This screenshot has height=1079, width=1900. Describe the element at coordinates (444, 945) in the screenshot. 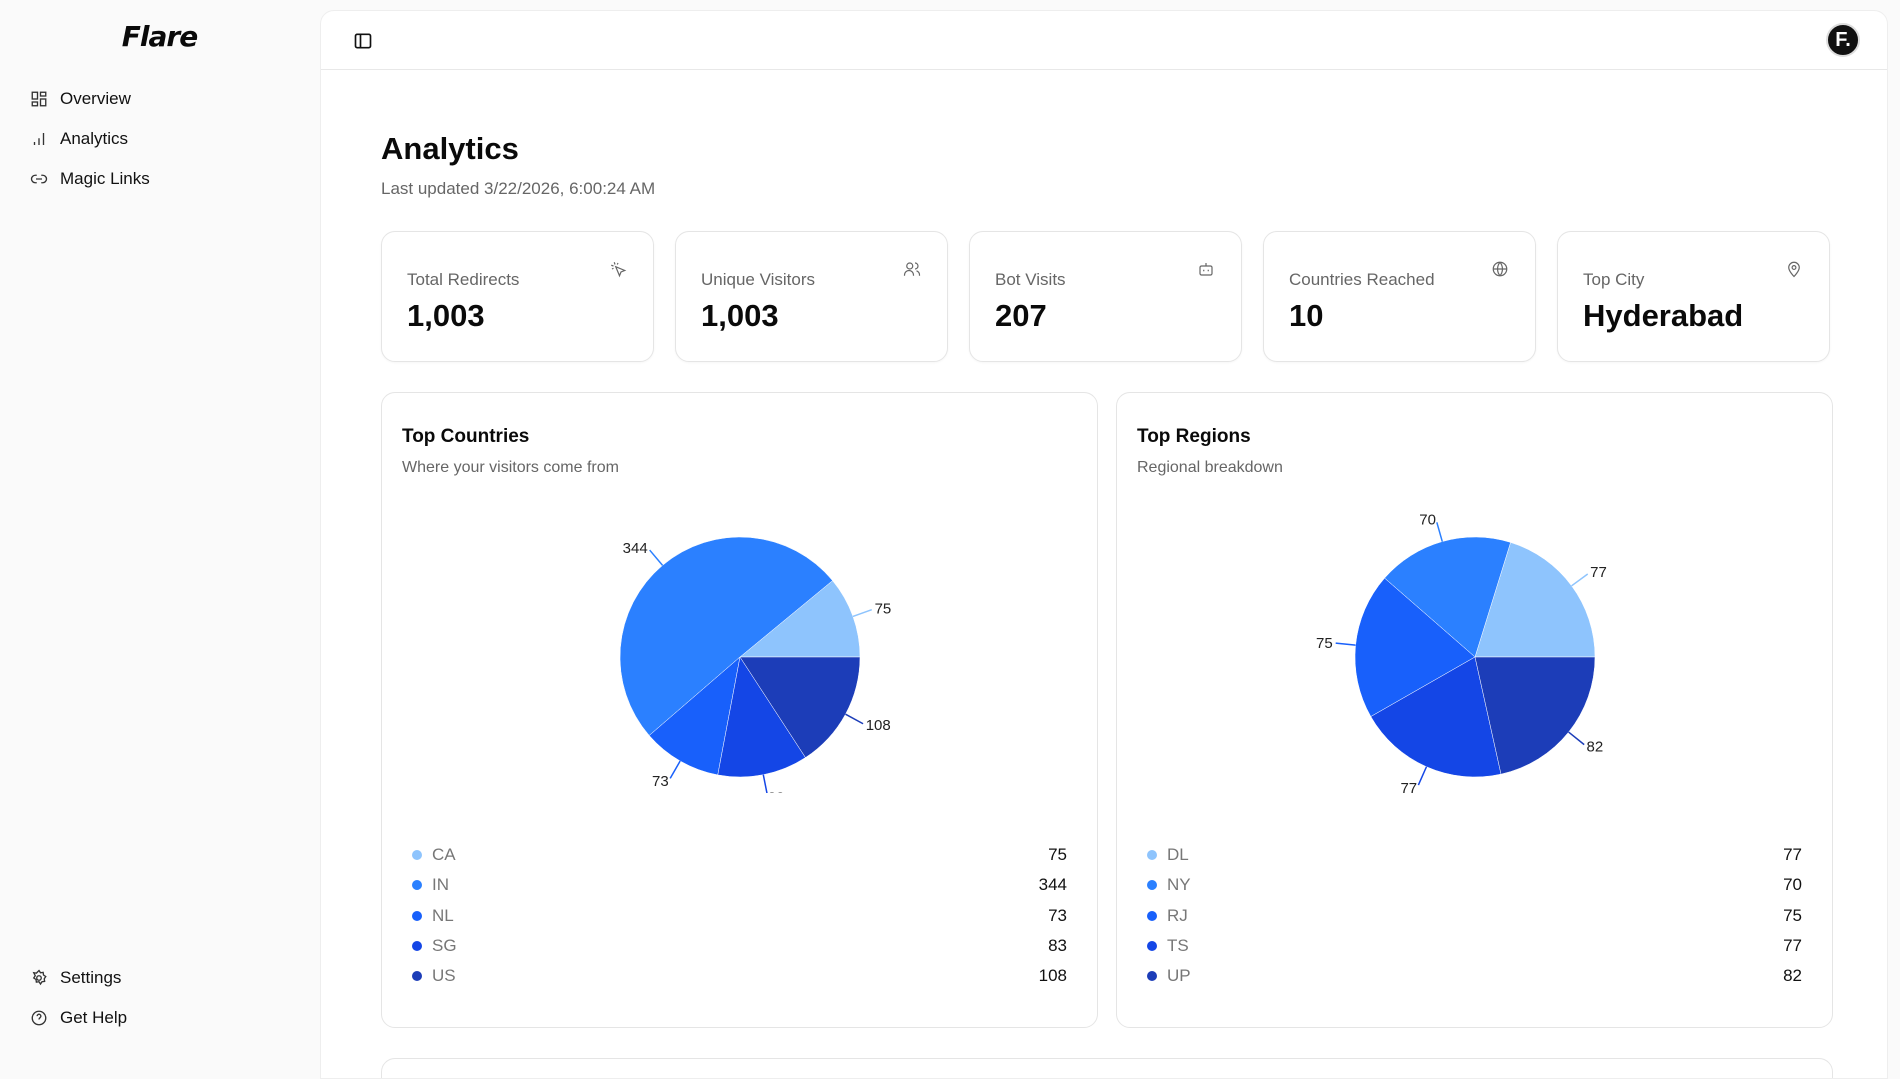

I see `legend-label: SG` at that location.